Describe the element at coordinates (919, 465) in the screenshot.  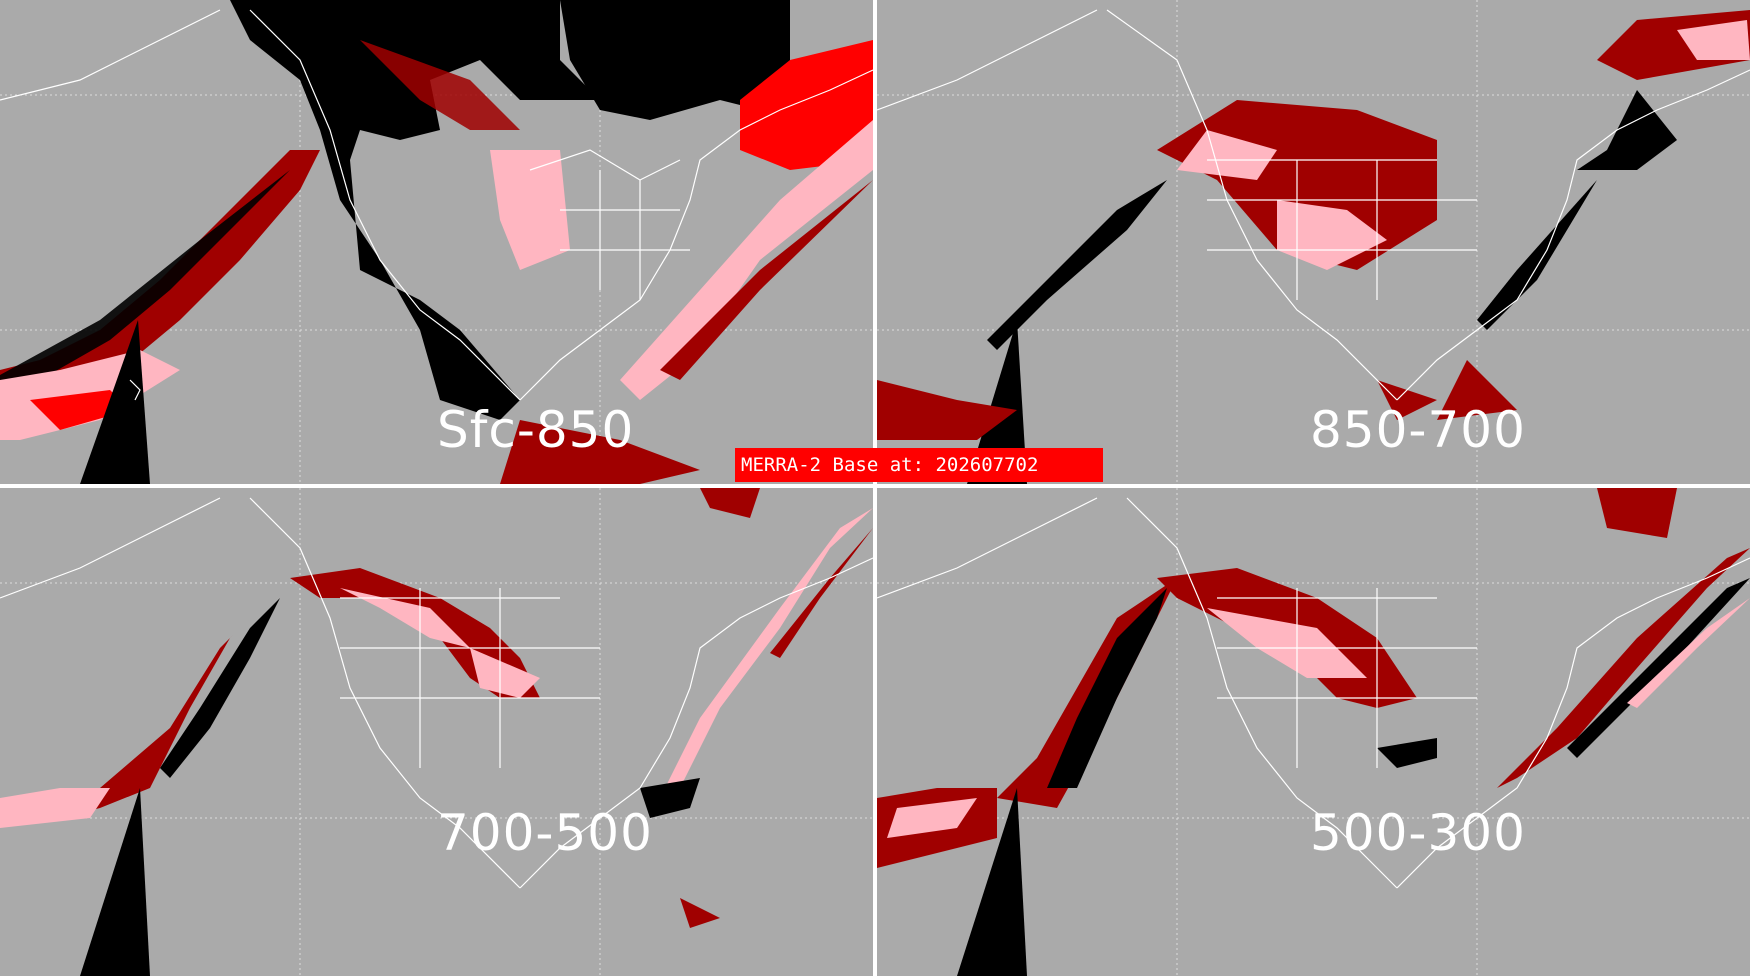
I see `run-info-banner: MERRA-2 Base at: 202607702` at that location.